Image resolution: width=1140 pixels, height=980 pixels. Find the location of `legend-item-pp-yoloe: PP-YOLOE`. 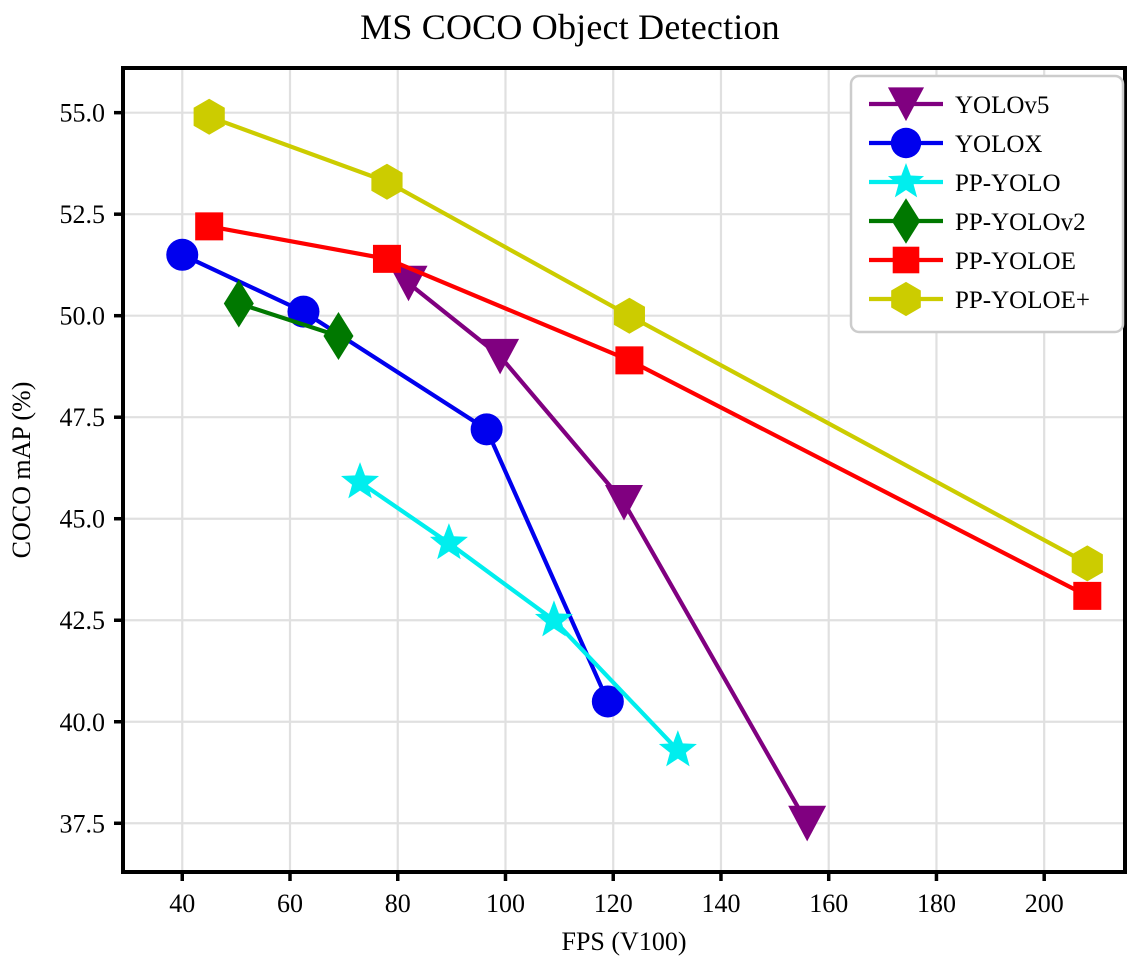

legend-item-pp-yoloe: PP-YOLOE is located at coordinates (972, 260).